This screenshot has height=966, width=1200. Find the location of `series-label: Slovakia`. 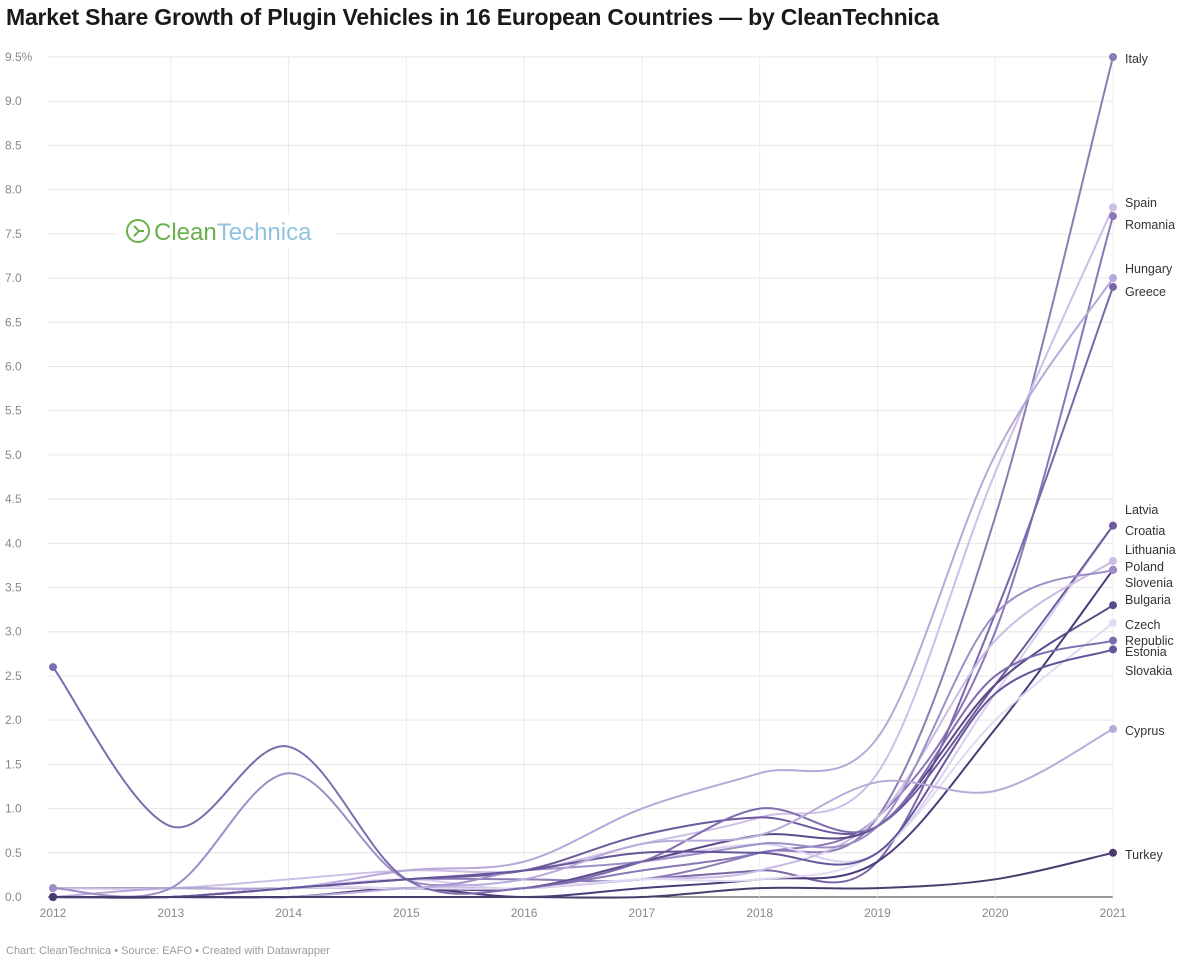

series-label: Slovakia is located at coordinates (1148, 671).